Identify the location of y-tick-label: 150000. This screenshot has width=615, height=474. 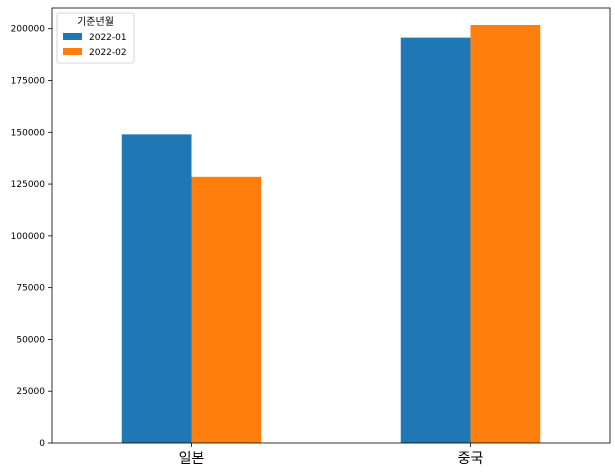
(28, 133).